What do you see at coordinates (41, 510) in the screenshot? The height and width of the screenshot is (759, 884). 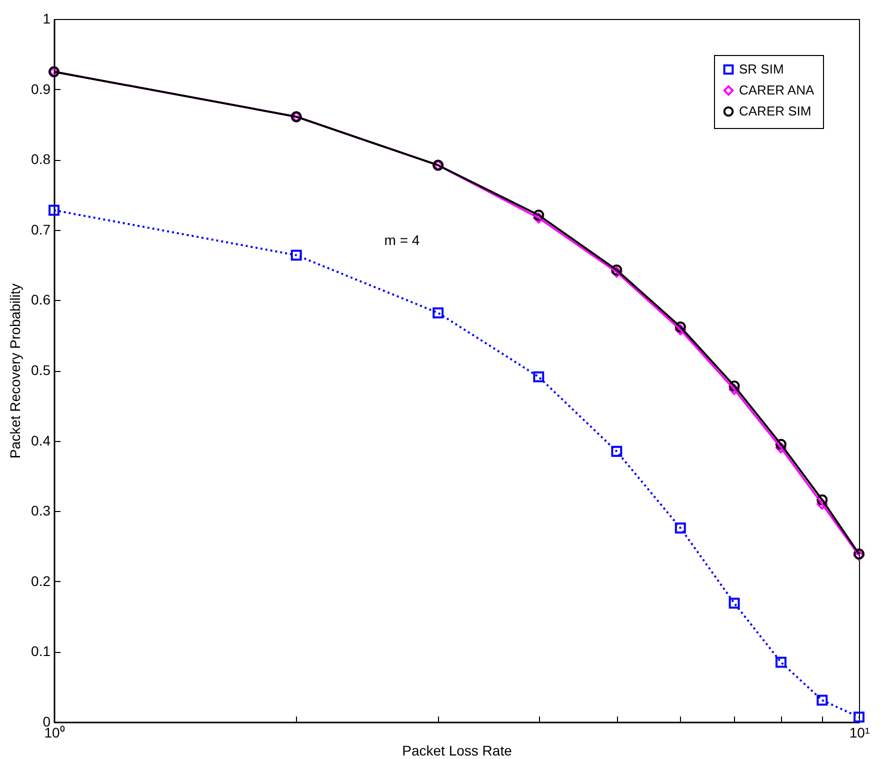 I see `y-tick-label: 0.3` at bounding box center [41, 510].